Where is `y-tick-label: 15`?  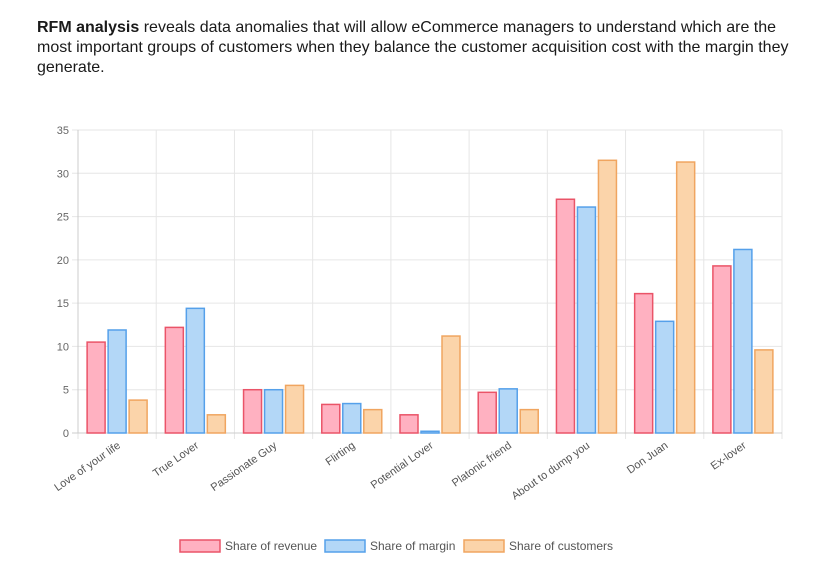
y-tick-label: 15 is located at coordinates (63, 304).